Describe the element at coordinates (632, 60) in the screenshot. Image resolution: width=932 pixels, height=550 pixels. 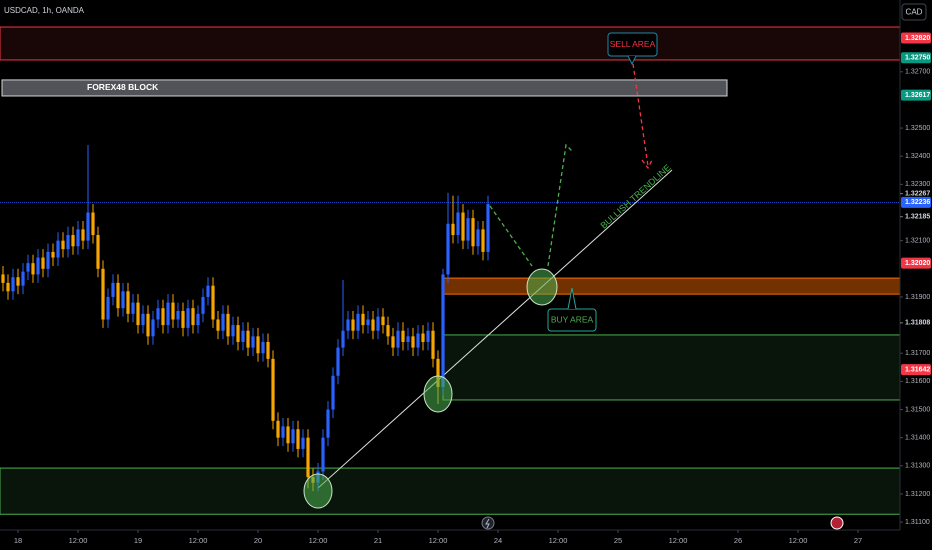
I see `callout-pointer` at that location.